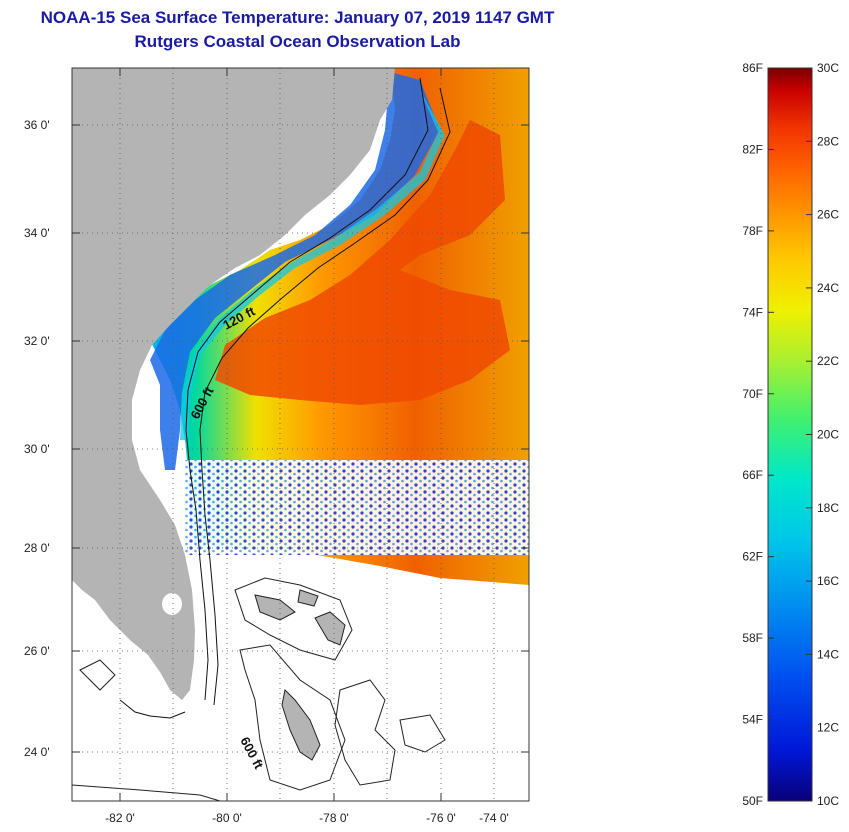 The height and width of the screenshot is (832, 849). Describe the element at coordinates (172, 604) in the screenshot. I see `lake-okeechobee` at that location.